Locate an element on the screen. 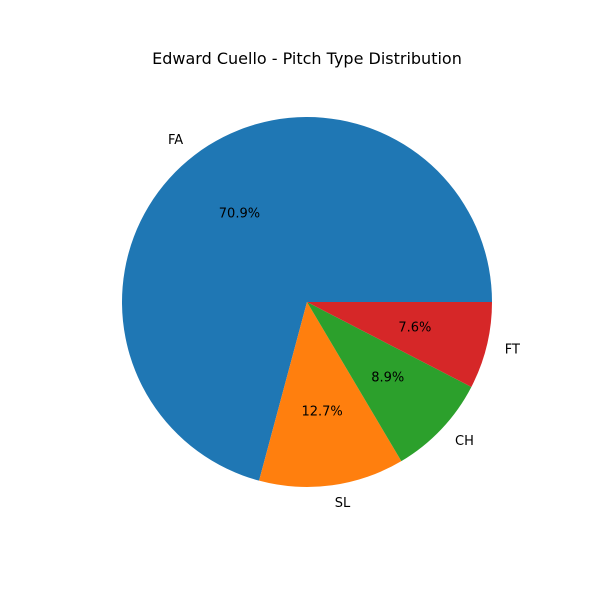 The width and height of the screenshot is (600, 600). slice-percent-sl: 12.7% is located at coordinates (321, 411).